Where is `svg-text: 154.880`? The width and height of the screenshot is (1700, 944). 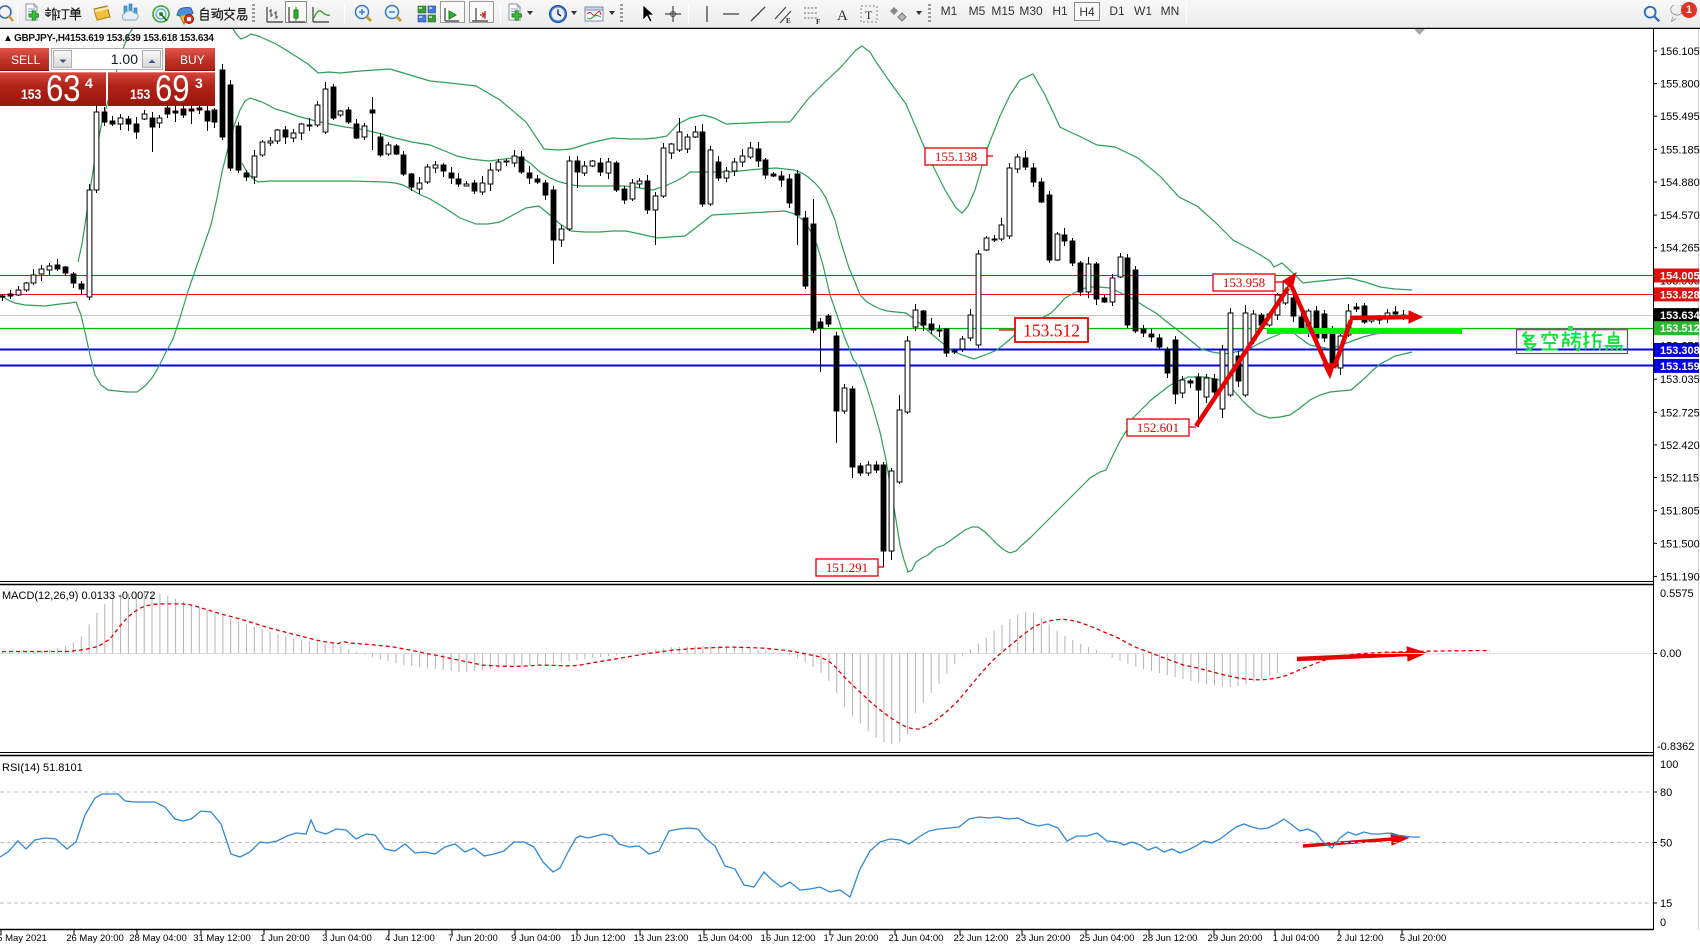
svg-text: 154.880 is located at coordinates (1680, 183).